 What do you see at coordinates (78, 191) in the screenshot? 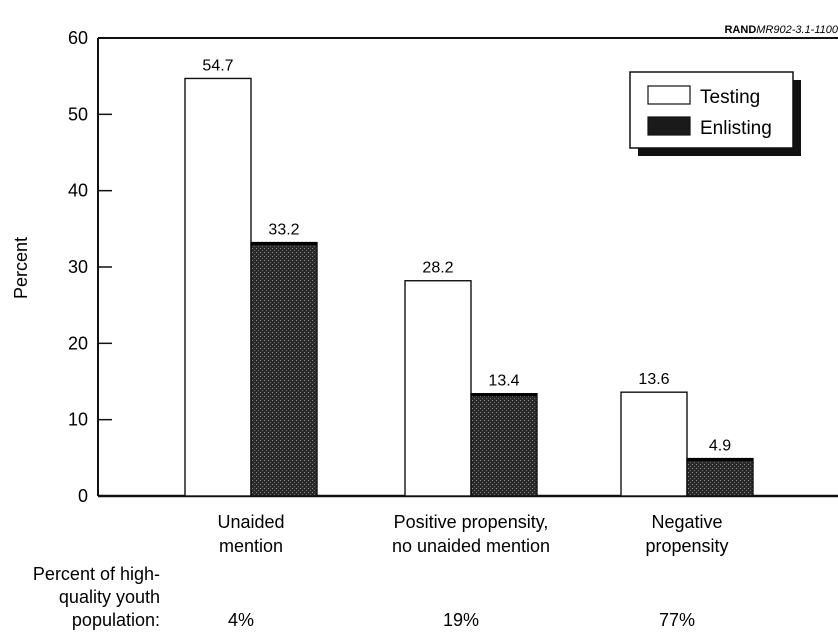
I see `y-tick-label-4: 40` at bounding box center [78, 191].